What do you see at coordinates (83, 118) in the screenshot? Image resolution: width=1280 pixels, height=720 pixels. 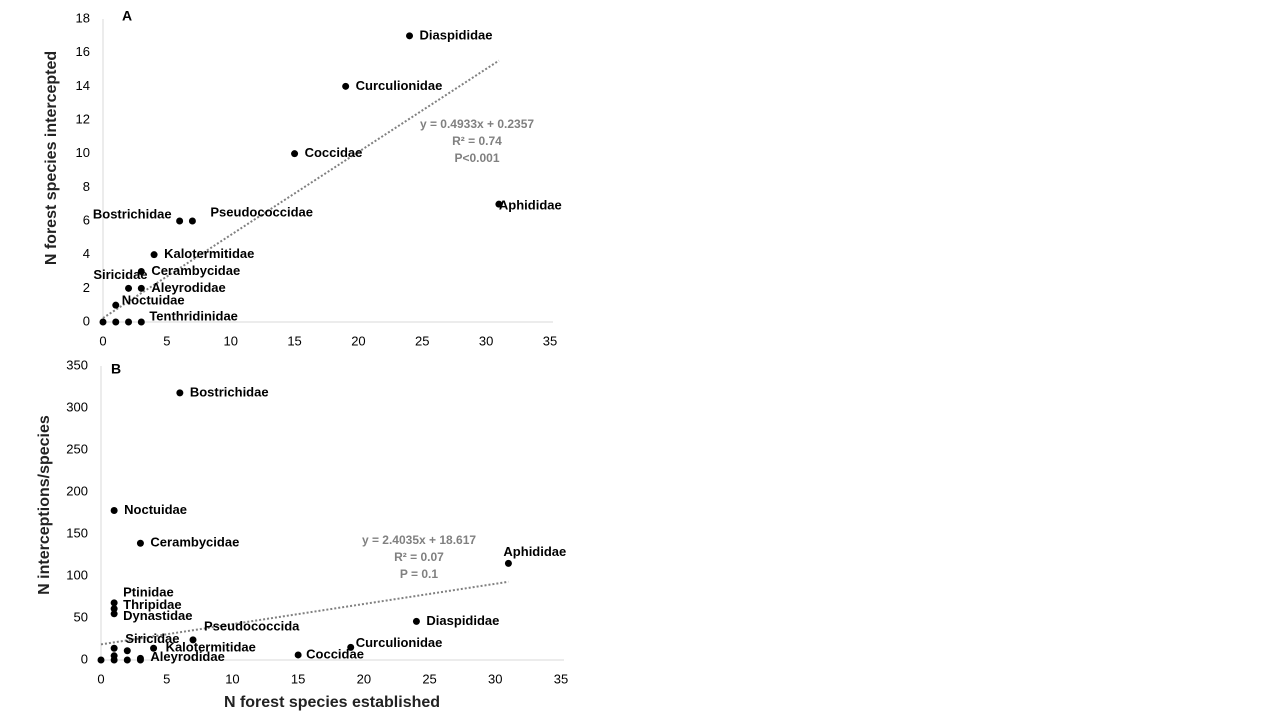 I see `y-tick-label: 12` at bounding box center [83, 118].